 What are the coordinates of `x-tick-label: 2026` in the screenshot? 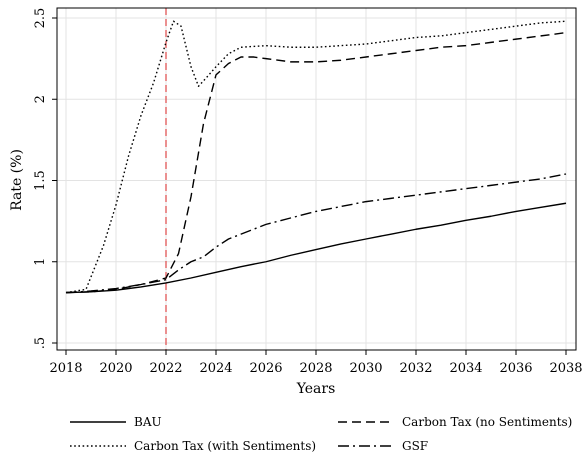 It's located at (265, 368).